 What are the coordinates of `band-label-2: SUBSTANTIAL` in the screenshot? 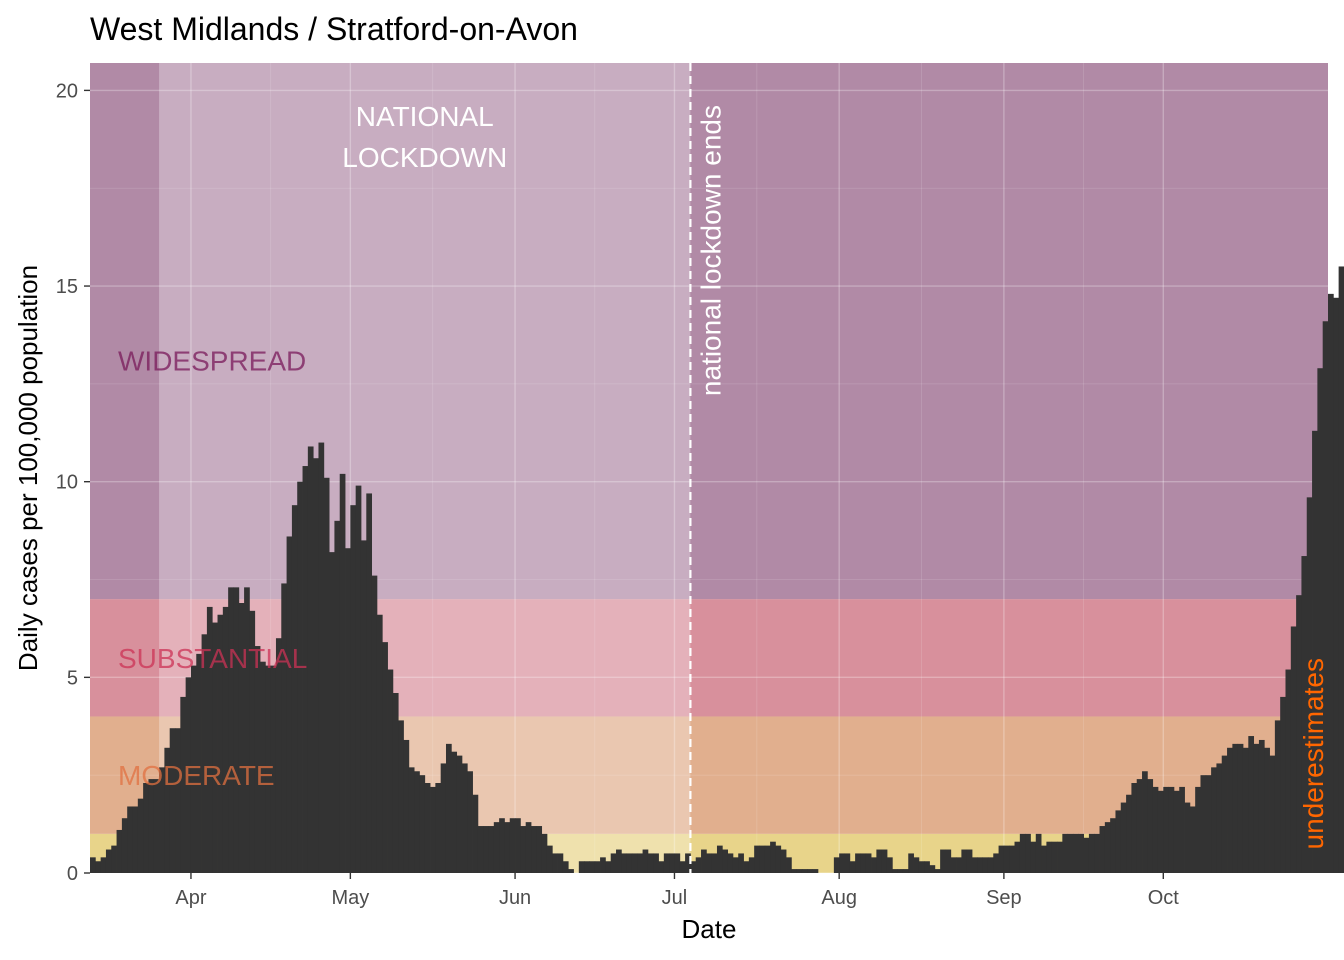 It's located at (212, 658).